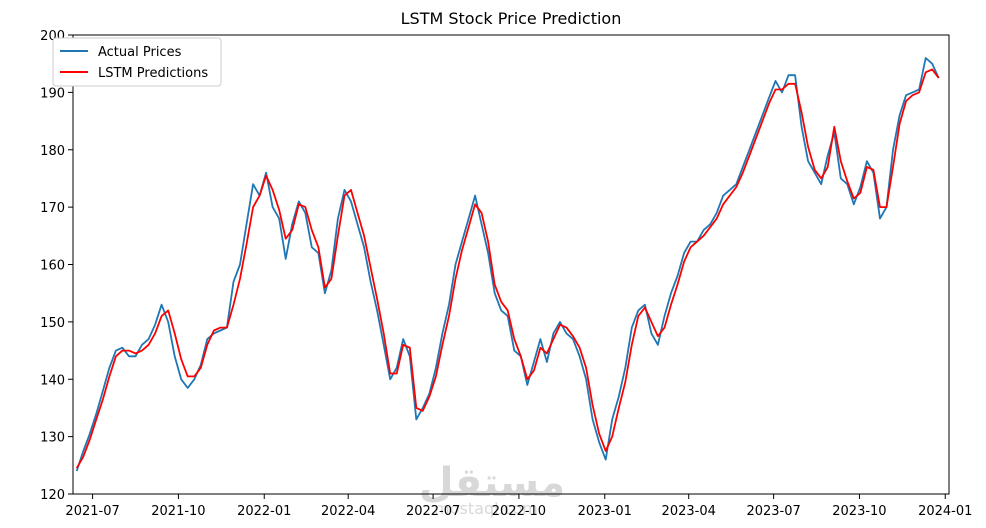 This screenshot has width=986, height=528. What do you see at coordinates (92, 511) in the screenshot?
I see `x-tick-label: 2021-07` at bounding box center [92, 511].